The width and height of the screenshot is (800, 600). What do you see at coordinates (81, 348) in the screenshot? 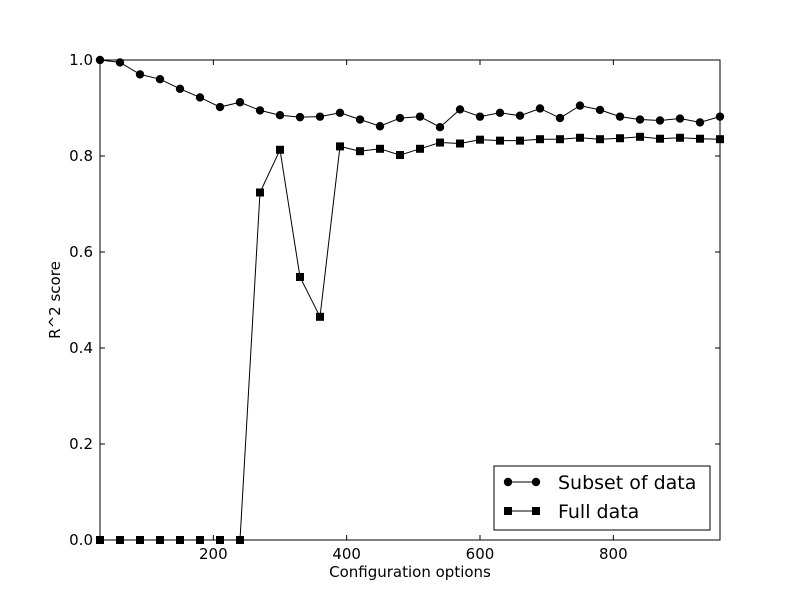
I see `y-tick-label: 0.4` at bounding box center [81, 348].